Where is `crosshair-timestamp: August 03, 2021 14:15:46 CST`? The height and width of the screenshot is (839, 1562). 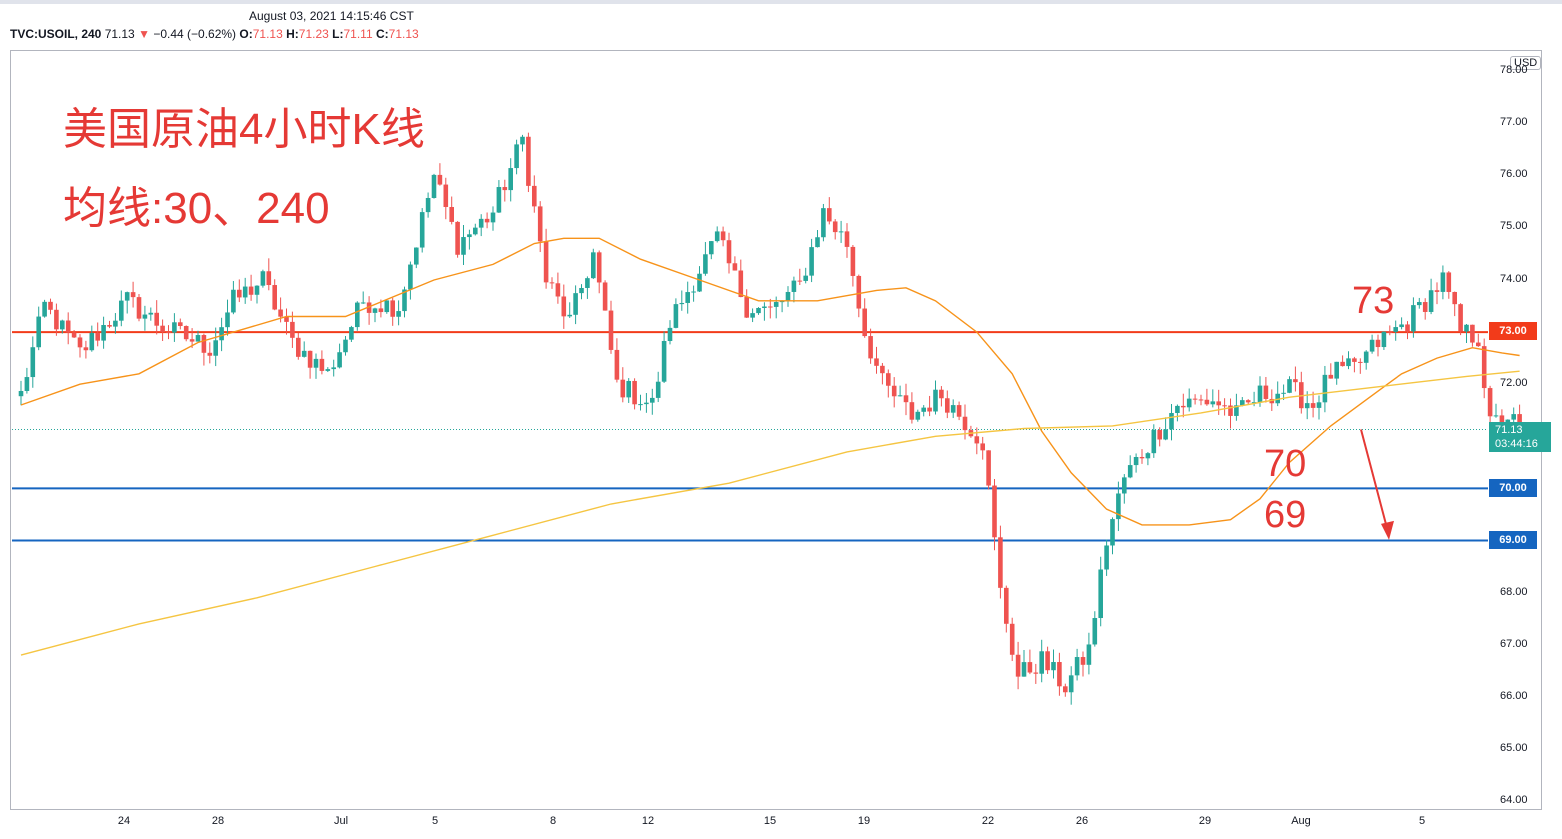
crosshair-timestamp: August 03, 2021 14:15:46 CST is located at coordinates (331, 16).